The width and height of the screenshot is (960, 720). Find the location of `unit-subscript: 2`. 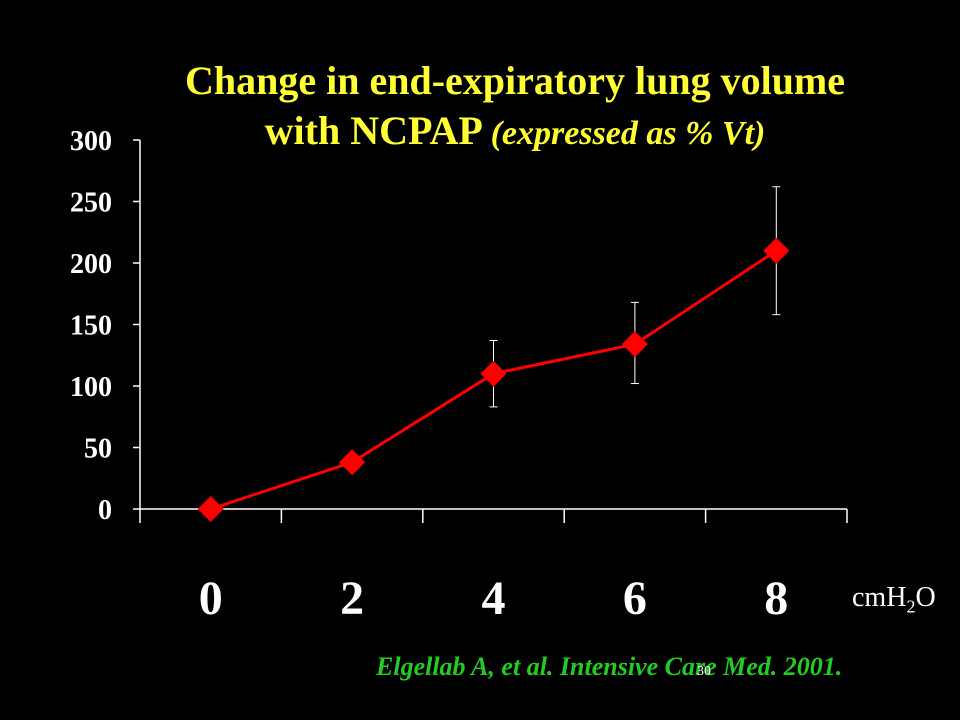

unit-subscript: 2 is located at coordinates (911, 606).